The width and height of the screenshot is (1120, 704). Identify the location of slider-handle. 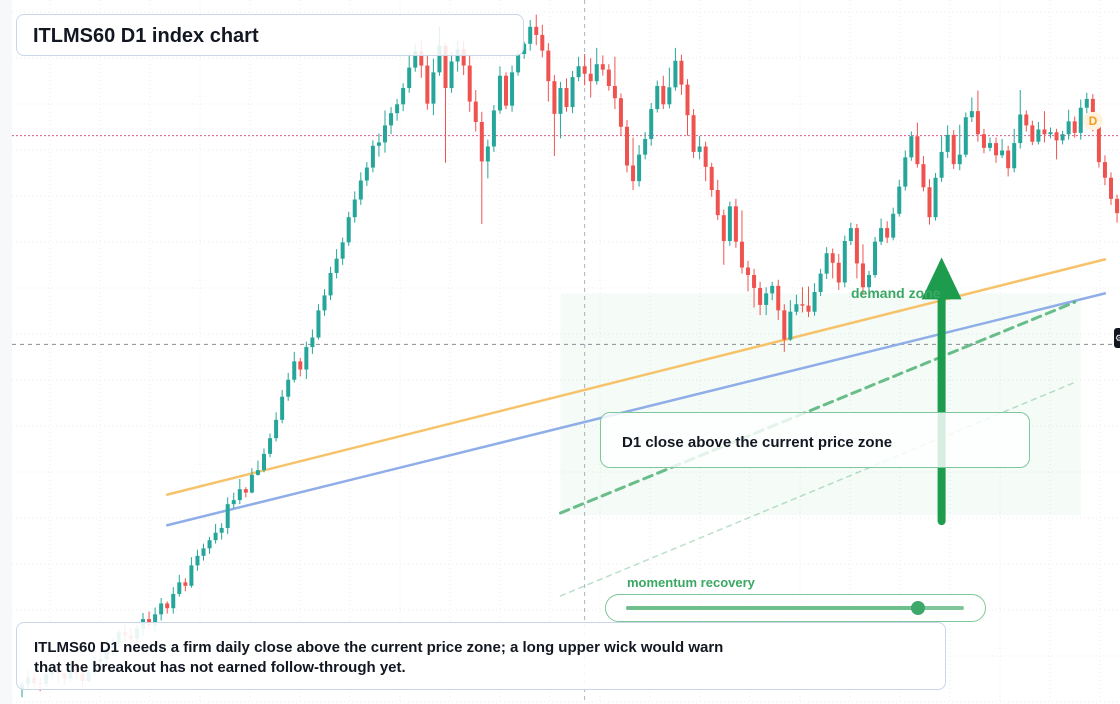
(918, 608).